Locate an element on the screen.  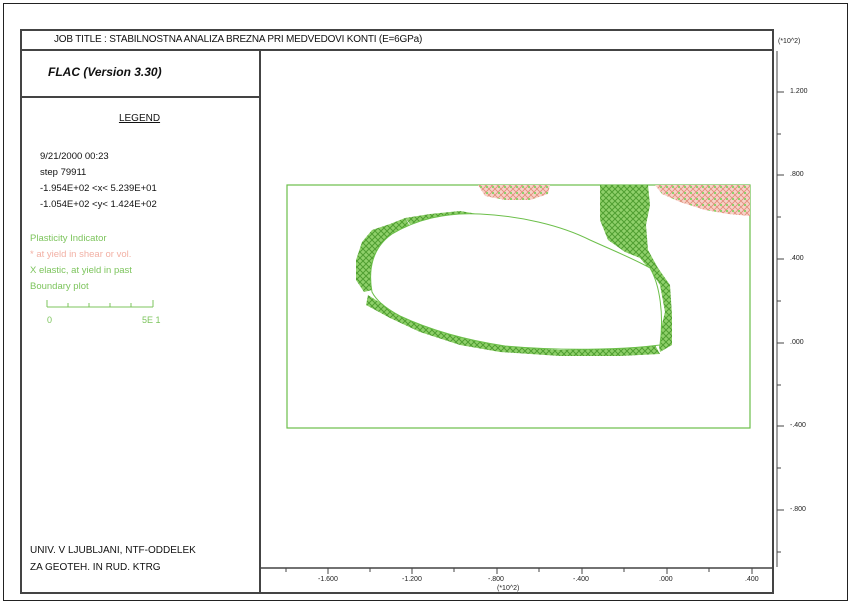
y-tick-label: .800 is located at coordinates (797, 174).